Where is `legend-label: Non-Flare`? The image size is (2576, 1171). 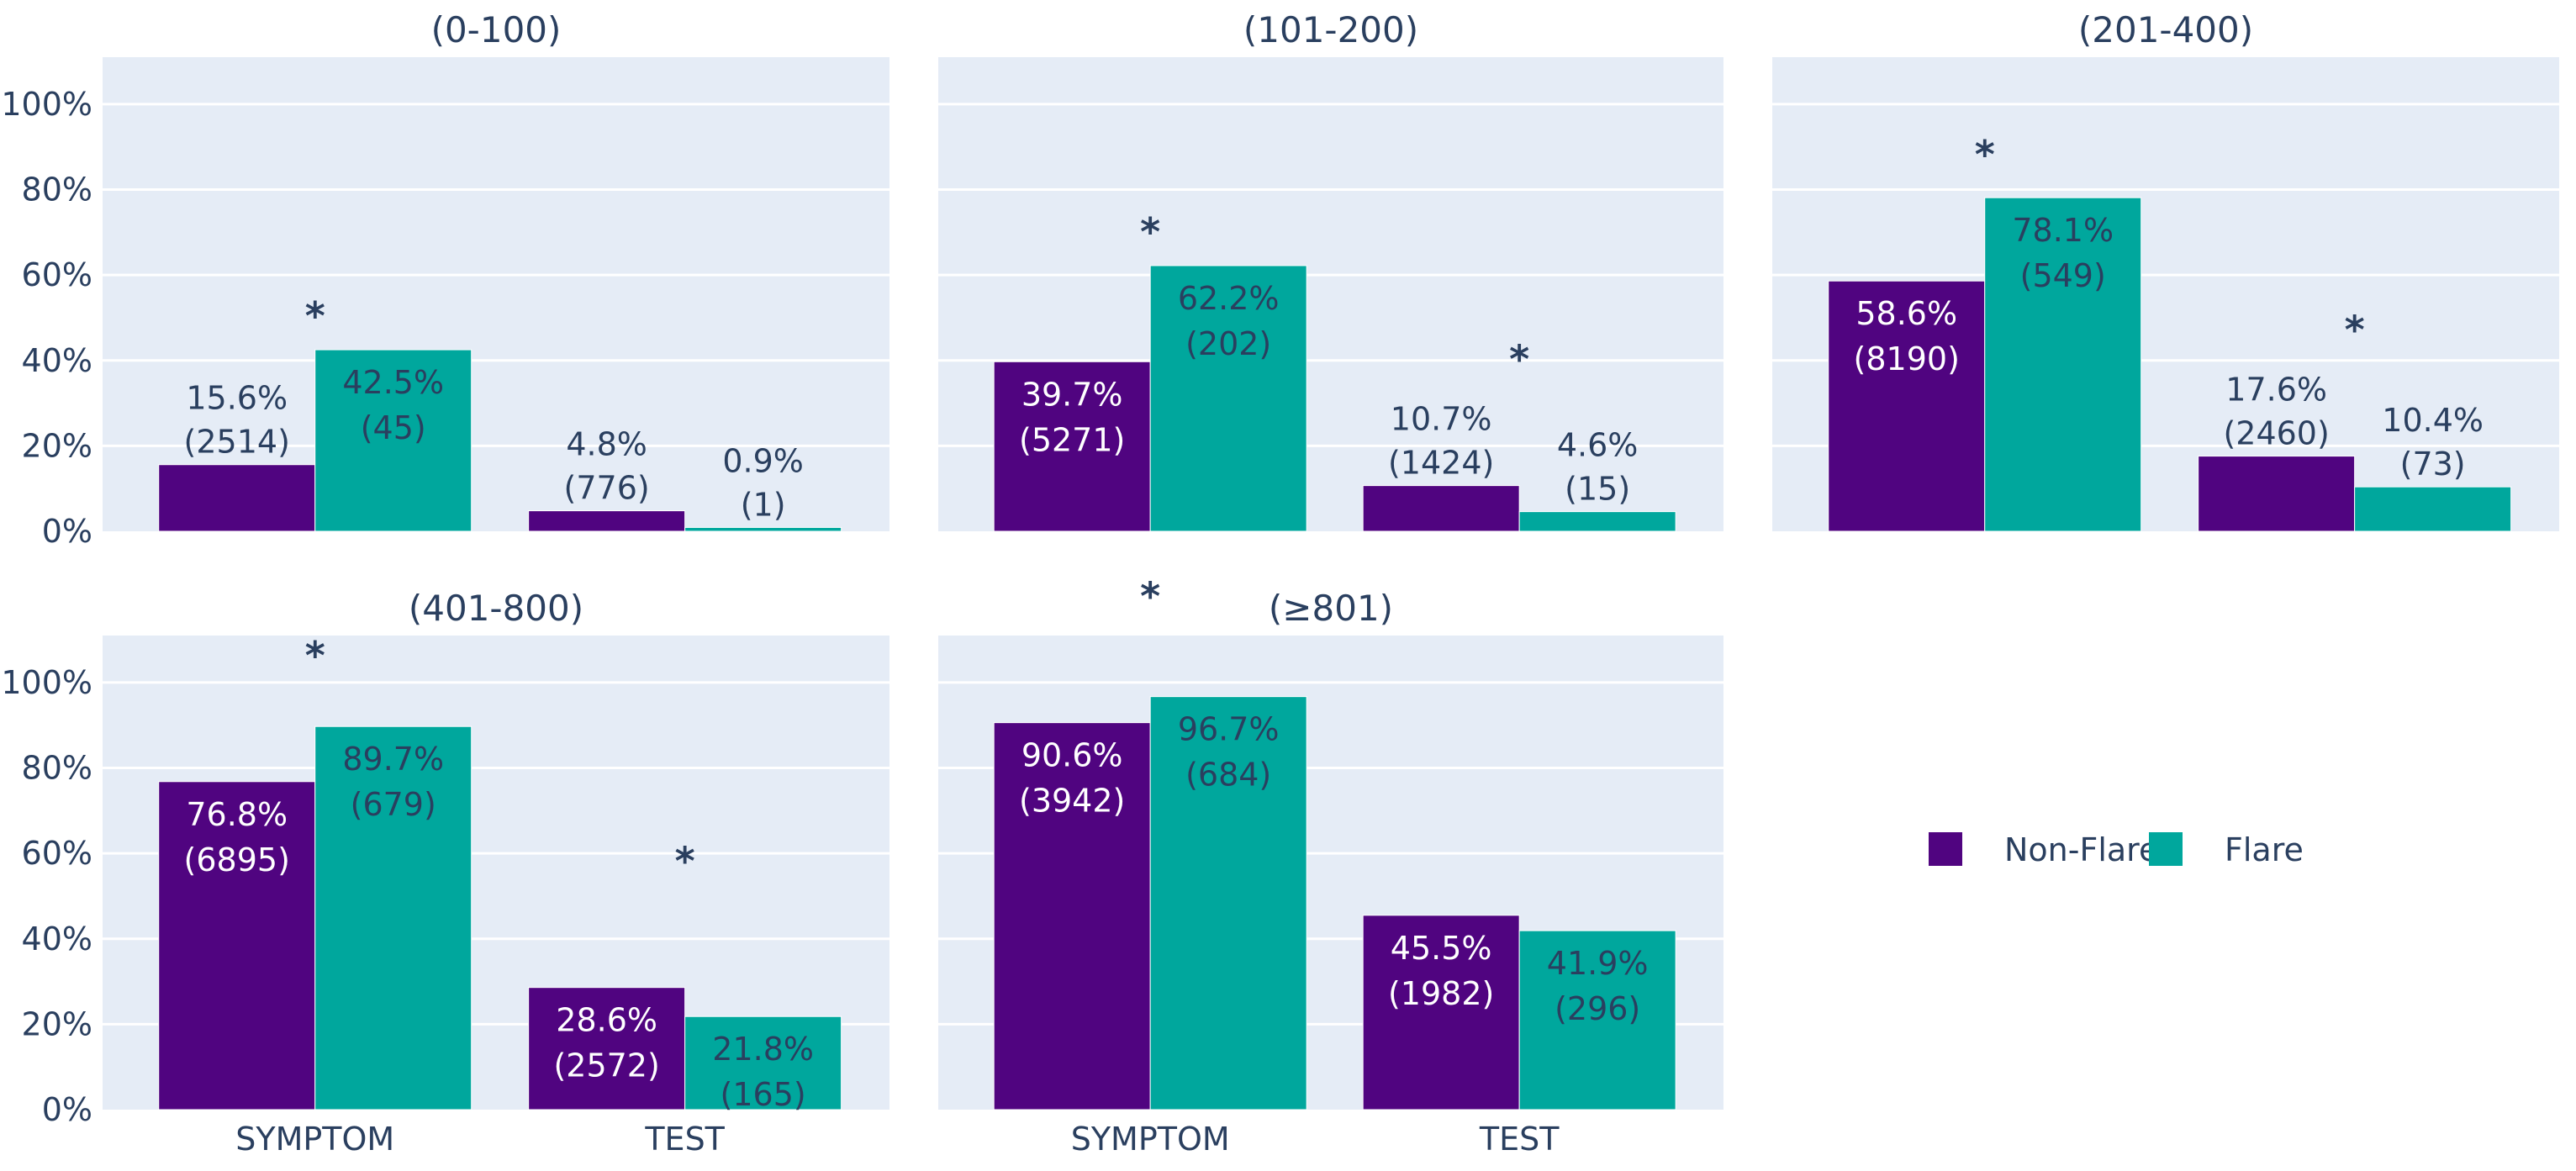 legend-label: Non-Flare is located at coordinates (2081, 849).